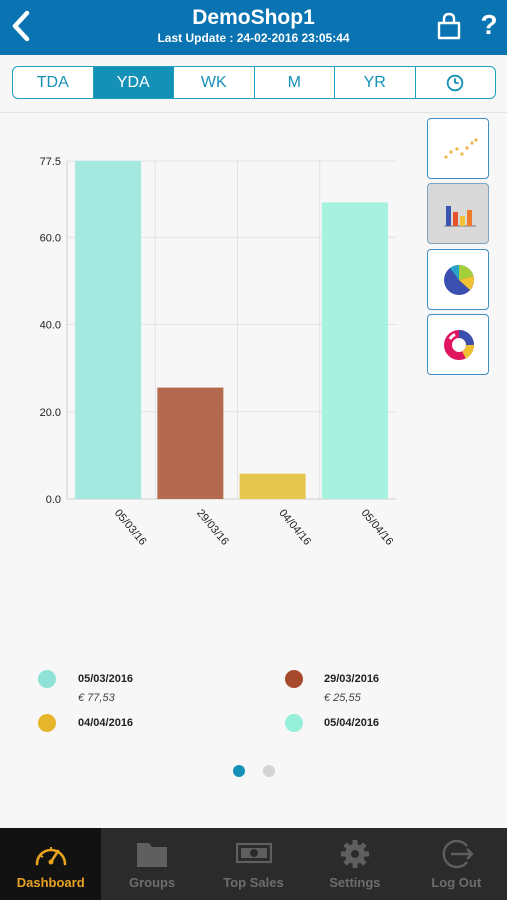 Image resolution: width=507 pixels, height=900 pixels. Describe the element at coordinates (253, 882) in the screenshot. I see `nav-label: Top Sales` at that location.